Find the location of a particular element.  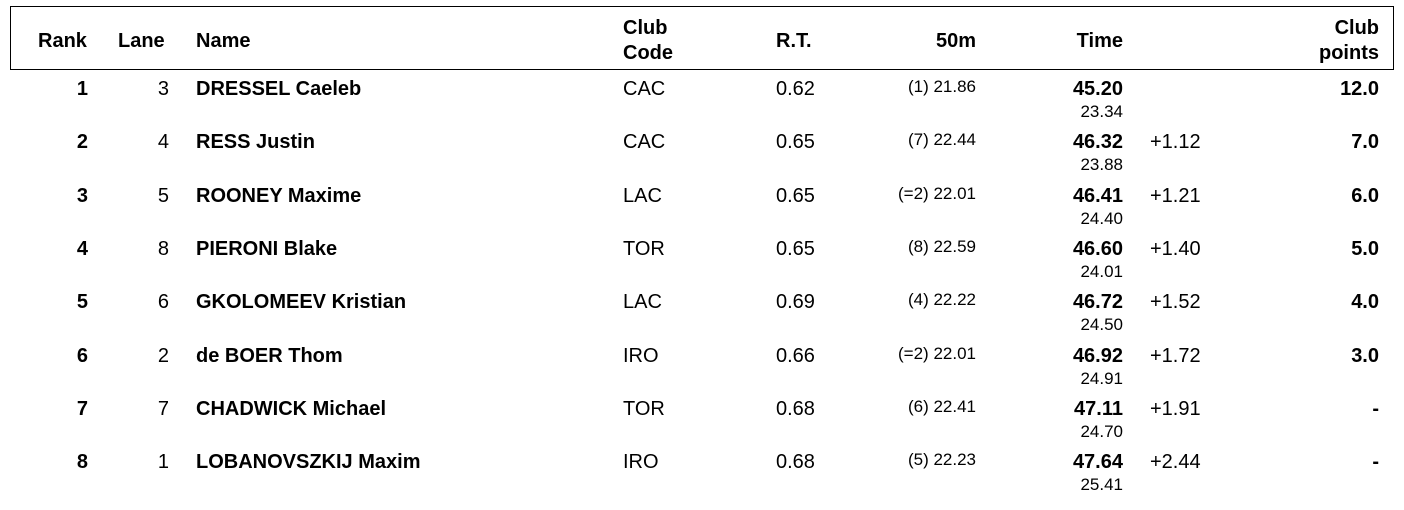

final-time-cell: 46.60 is located at coordinates (1097, 248).